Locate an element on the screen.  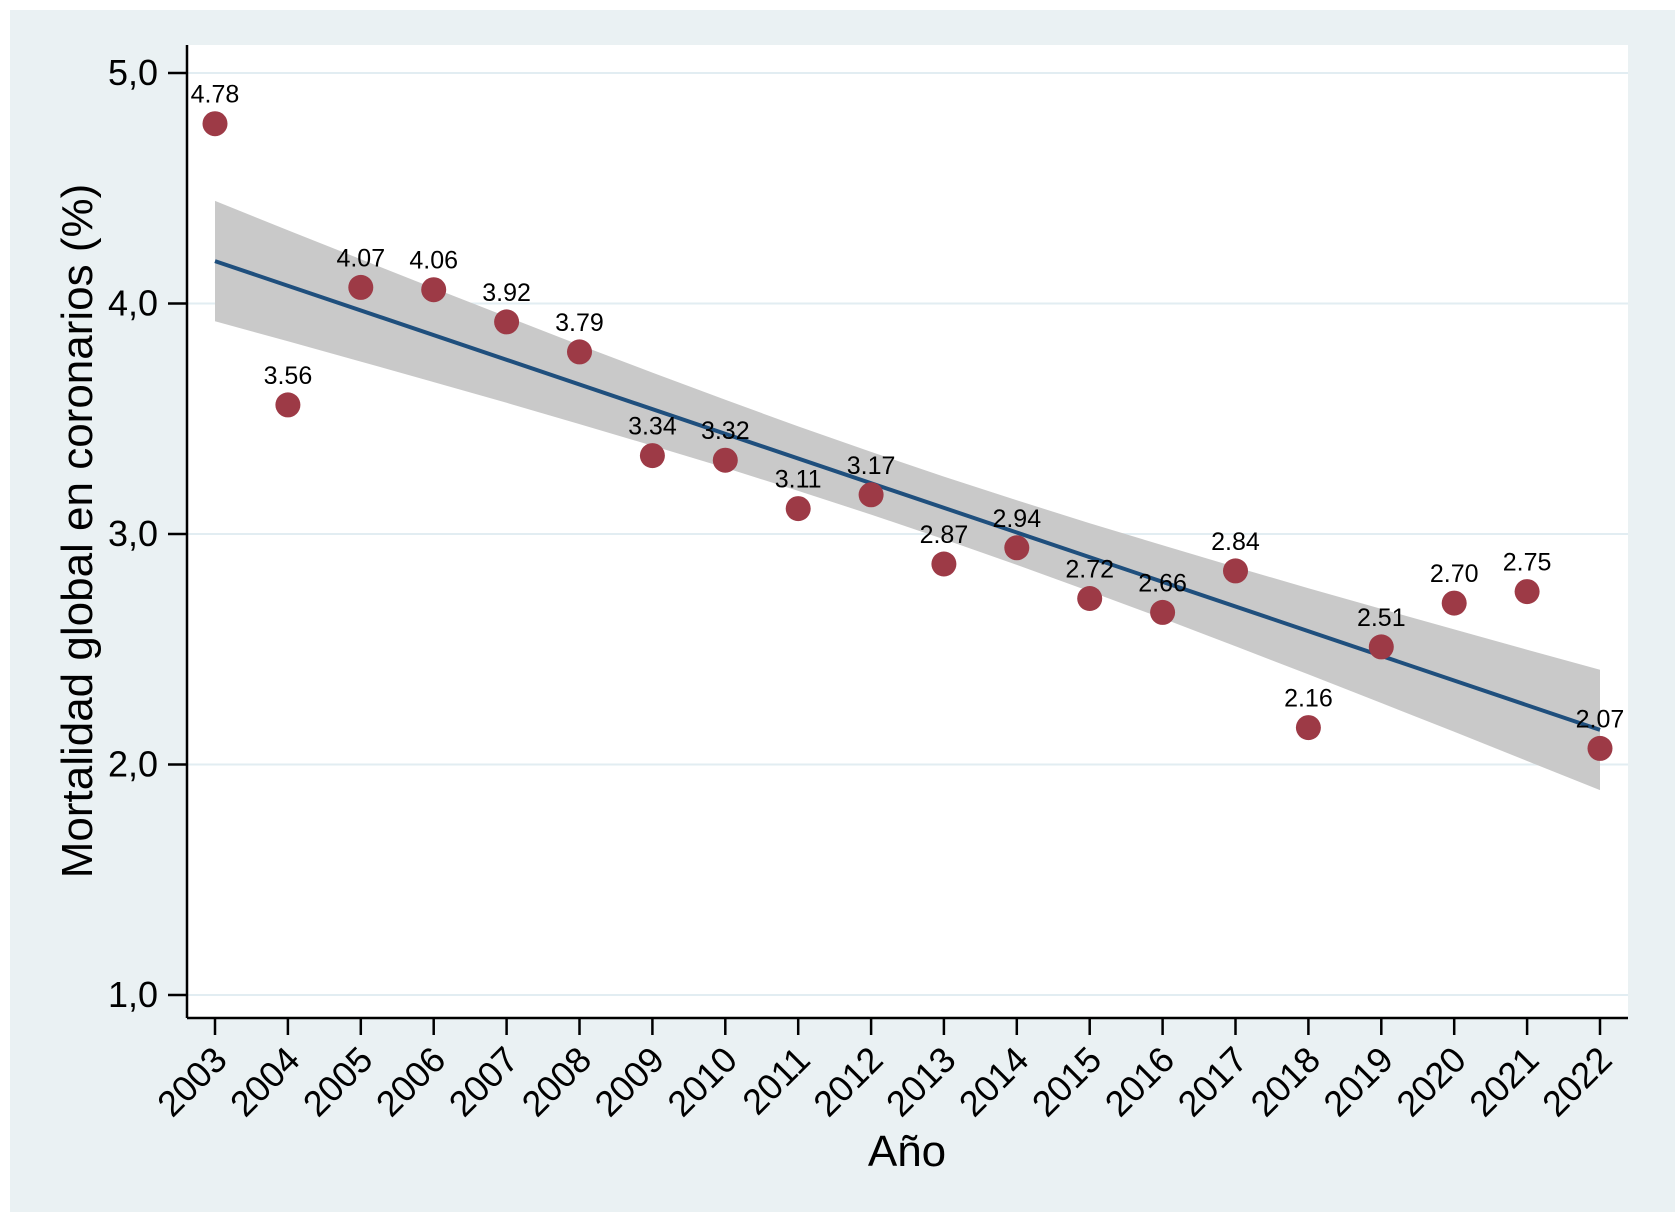
y-tick-label: 5,0 is located at coordinates (133, 72).